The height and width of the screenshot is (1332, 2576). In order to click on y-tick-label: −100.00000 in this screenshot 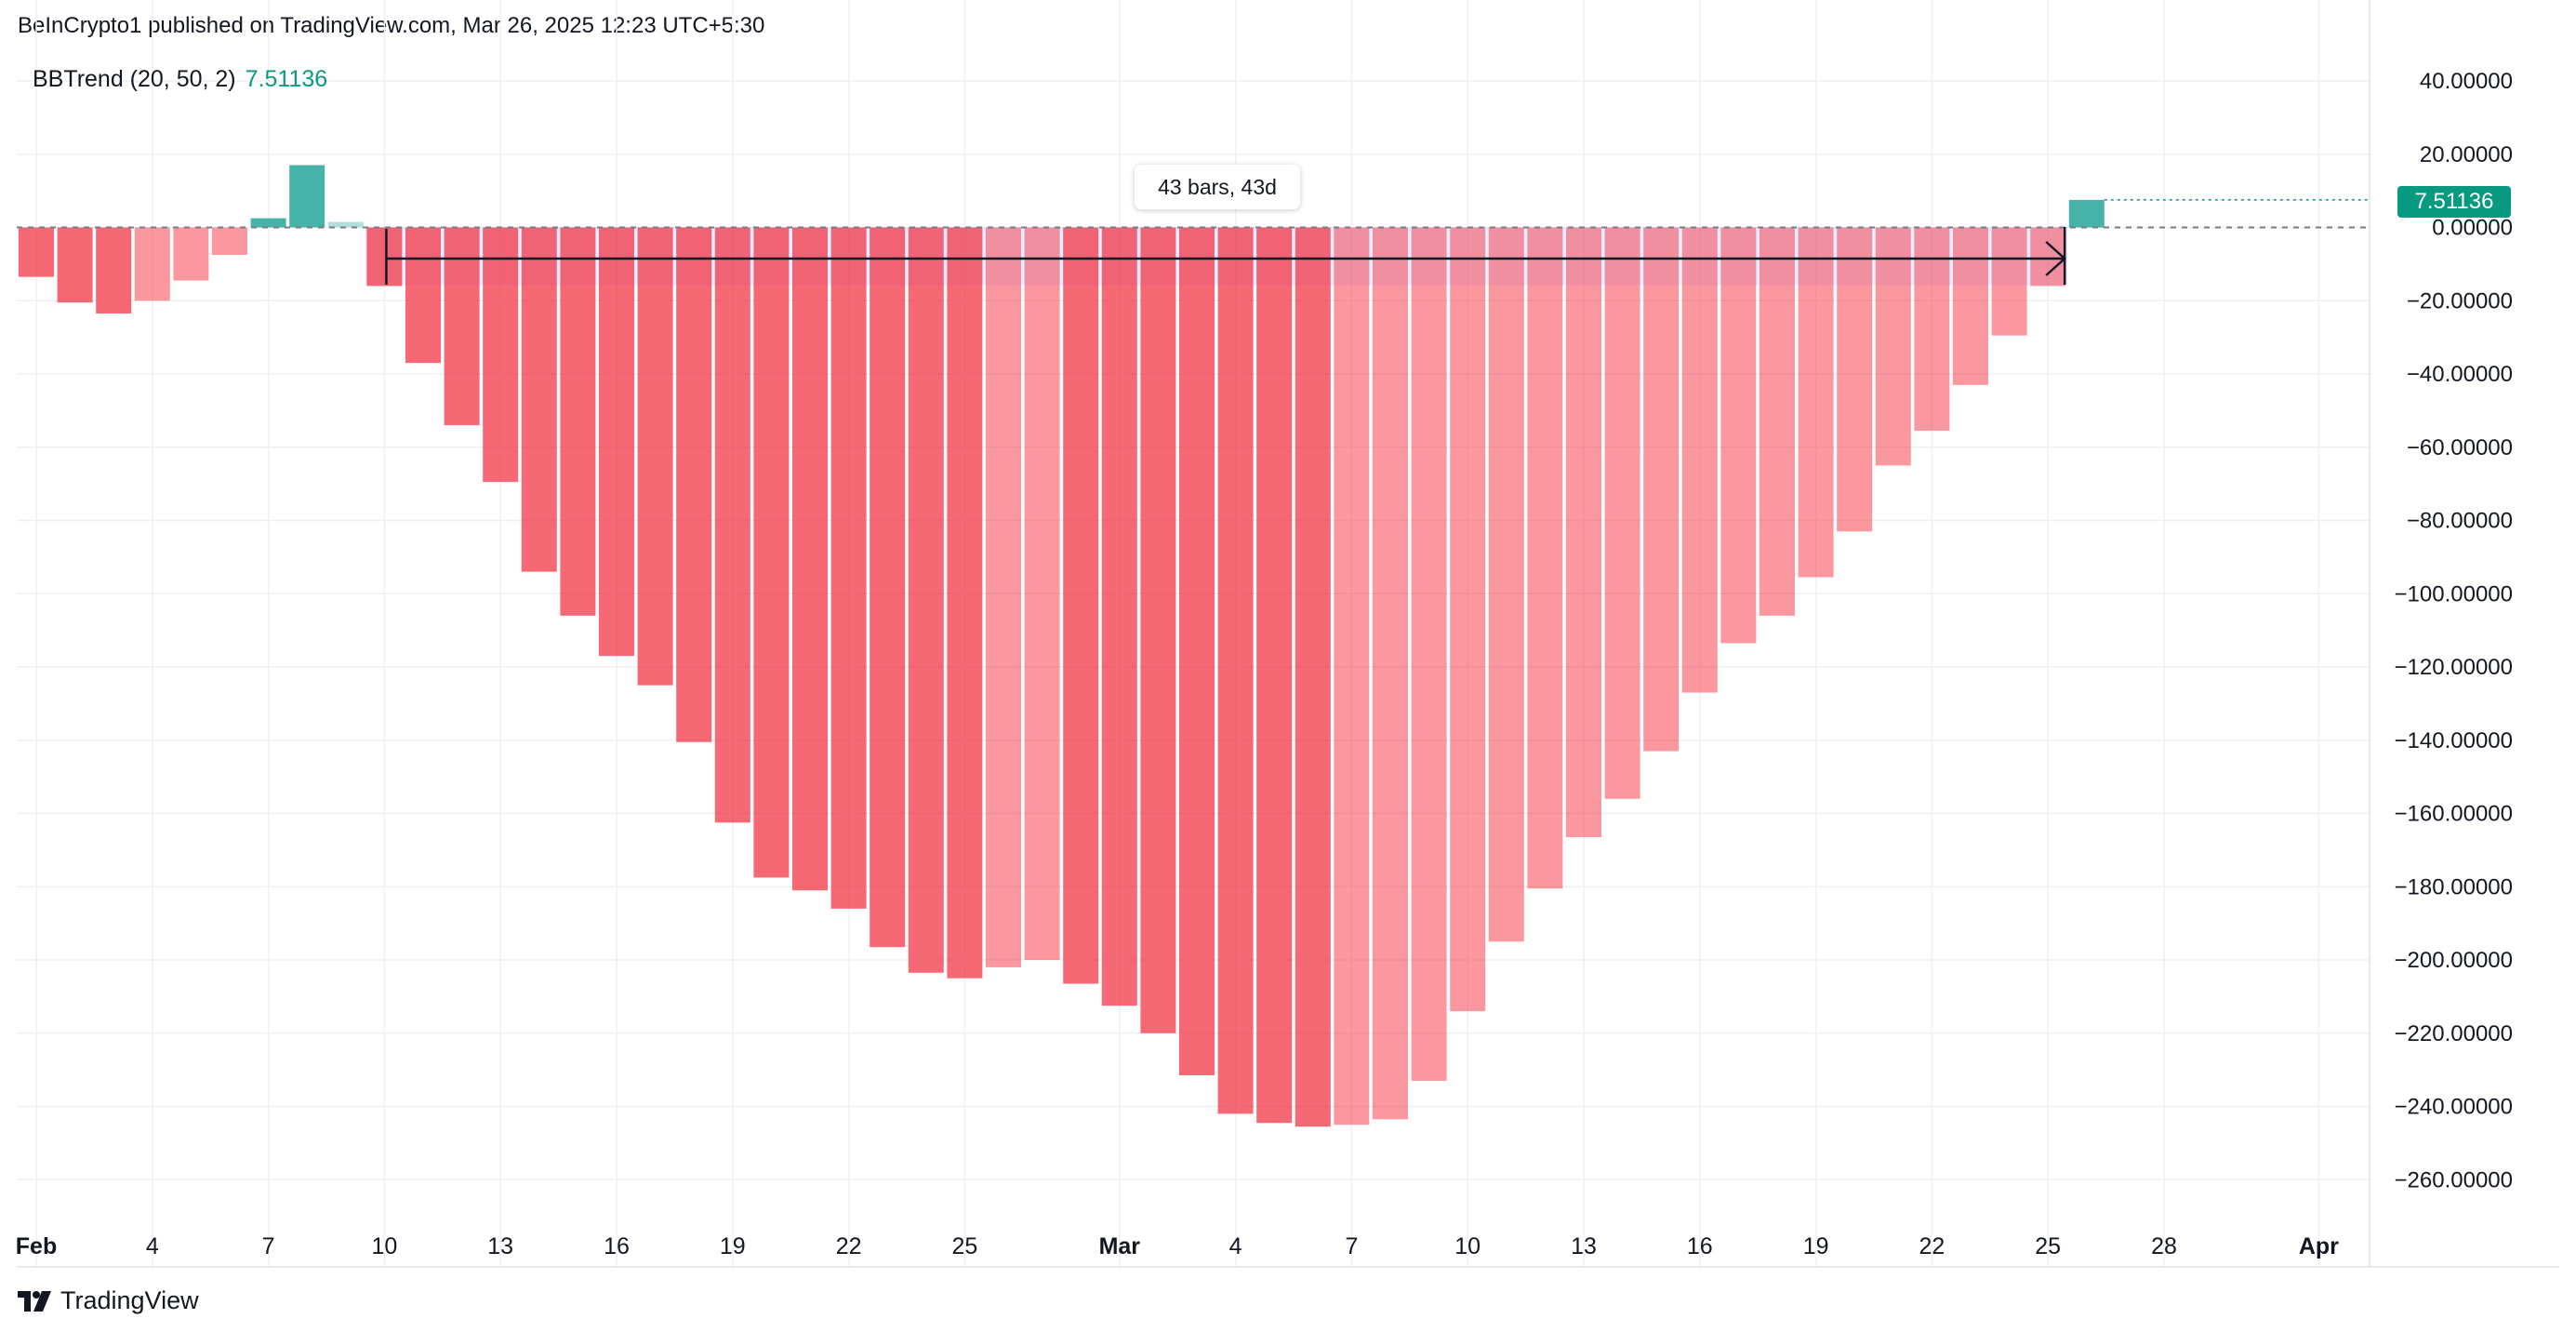, I will do `click(2454, 593)`.